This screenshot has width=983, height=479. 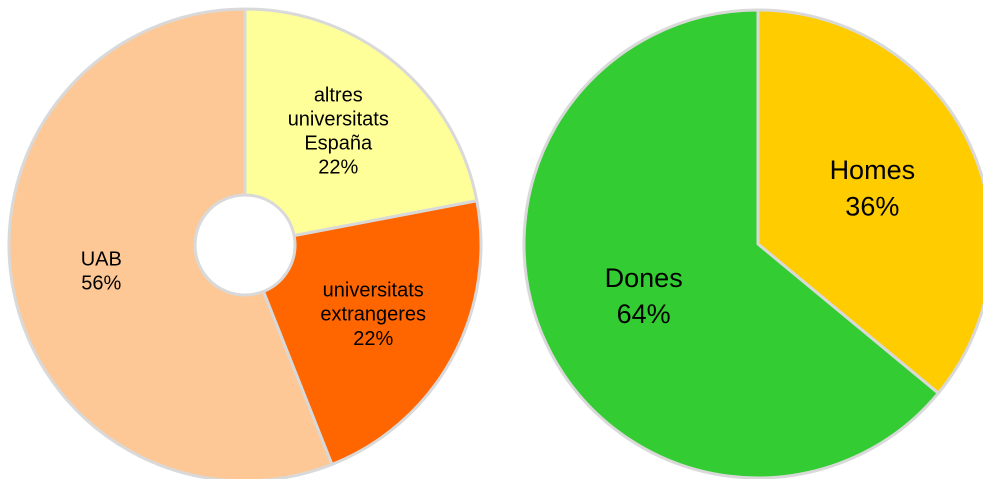 I want to click on slice-name: Homes, so click(x=873, y=170).